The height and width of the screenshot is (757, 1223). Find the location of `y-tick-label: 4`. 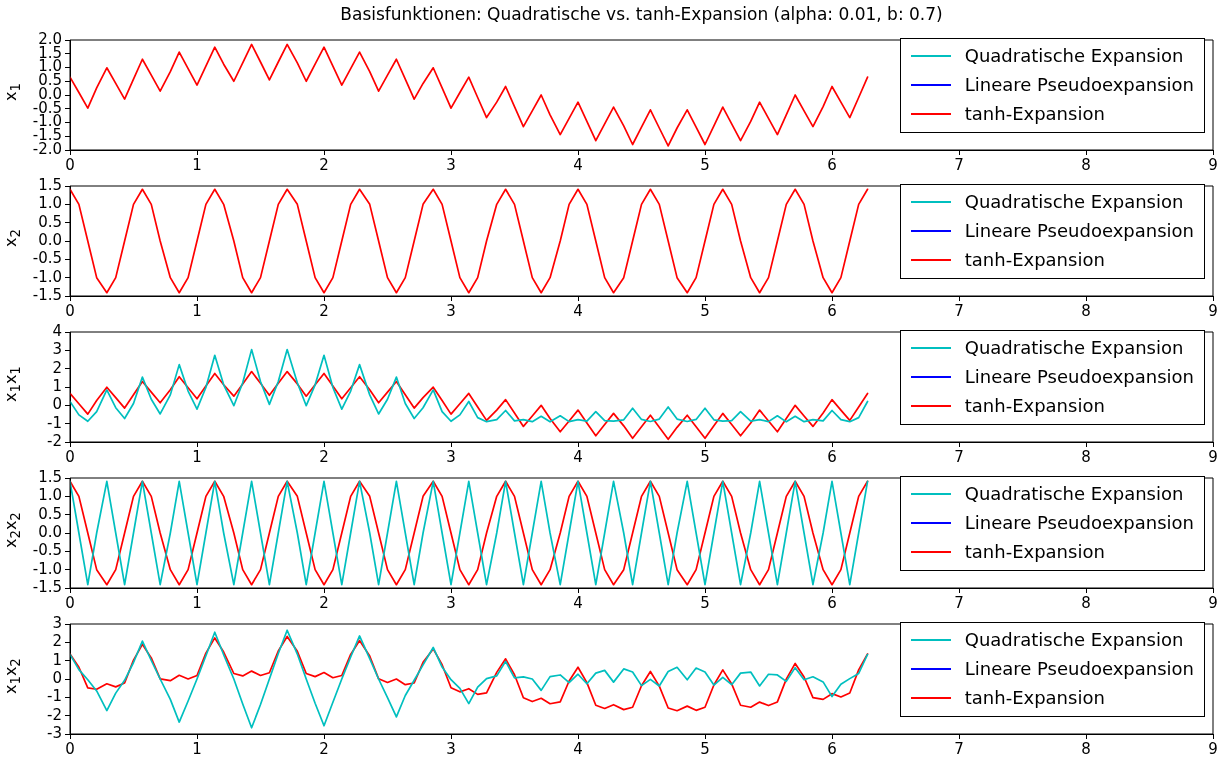

y-tick-label: 4 is located at coordinates (57, 330).